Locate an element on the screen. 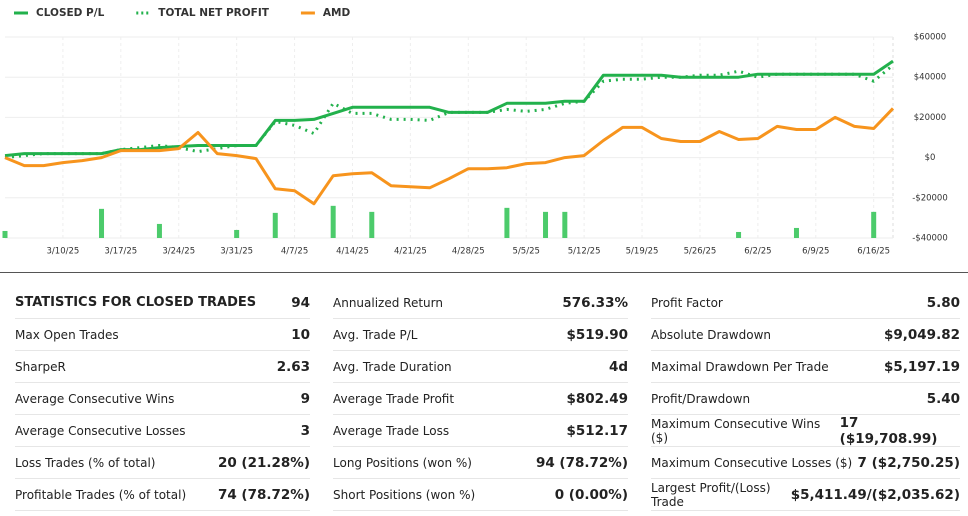  stat-value: $5,197.19 is located at coordinates (921, 366).